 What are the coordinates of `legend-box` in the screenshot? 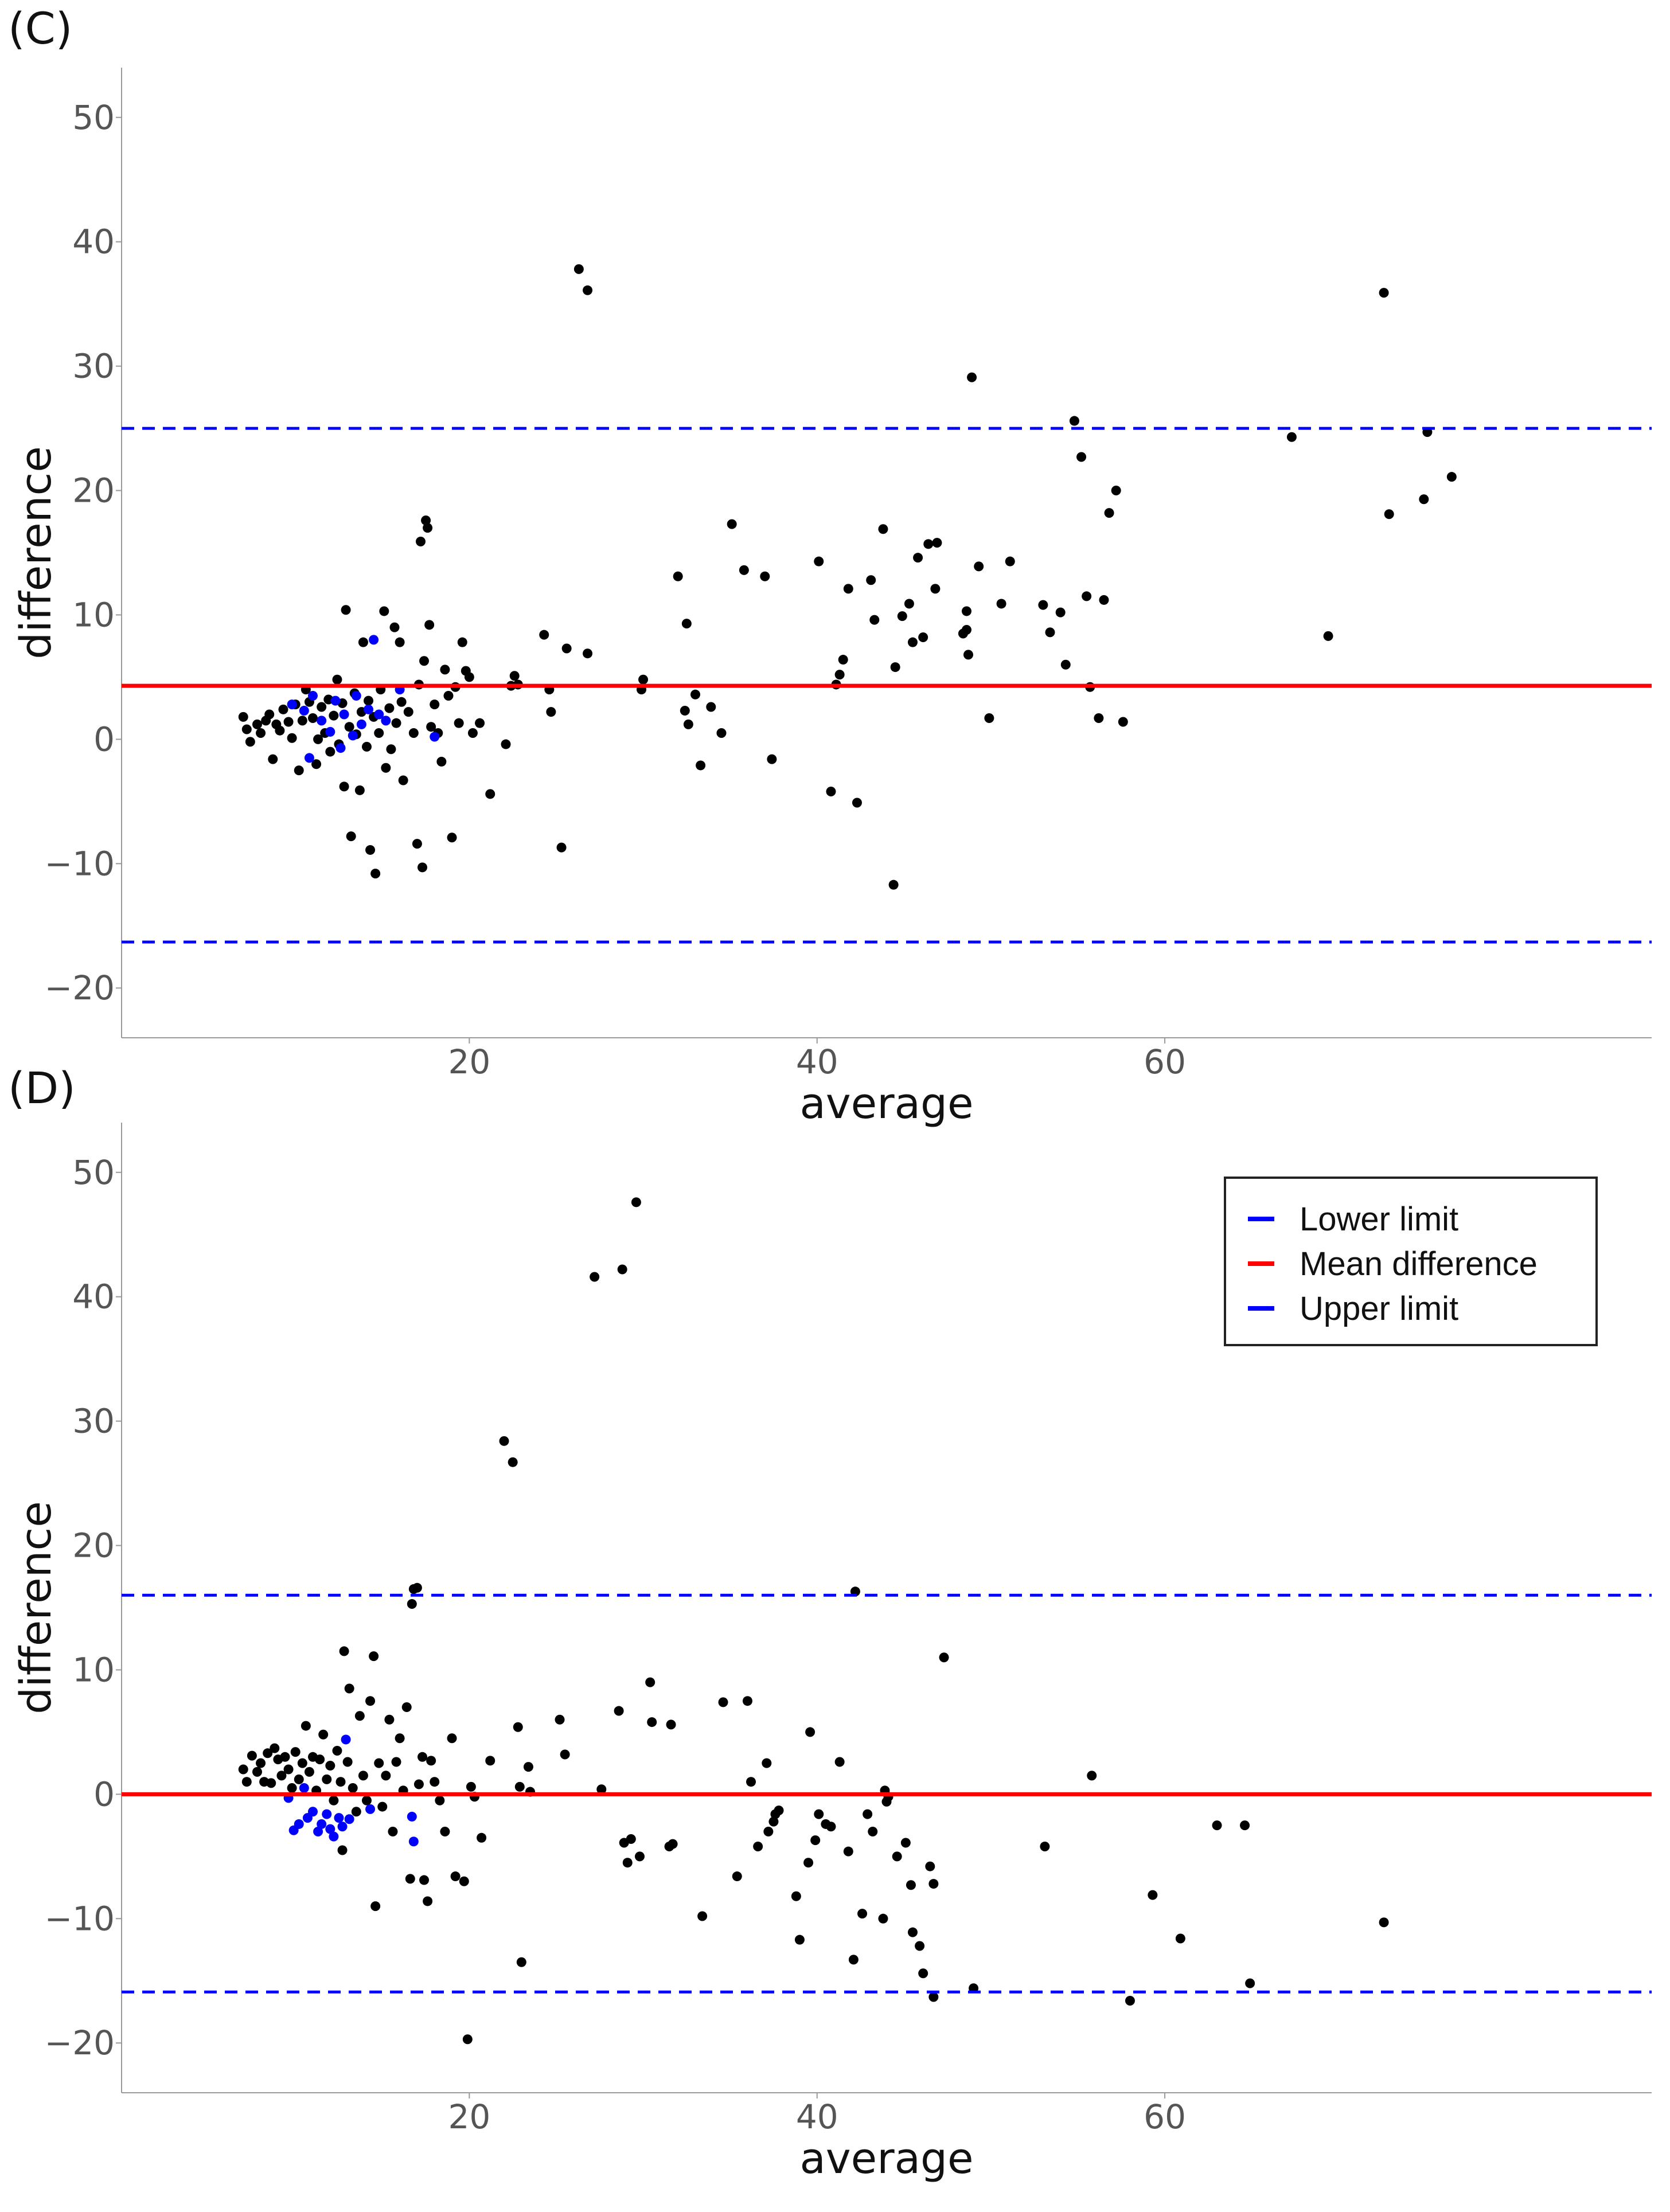 It's located at (1411, 1261).